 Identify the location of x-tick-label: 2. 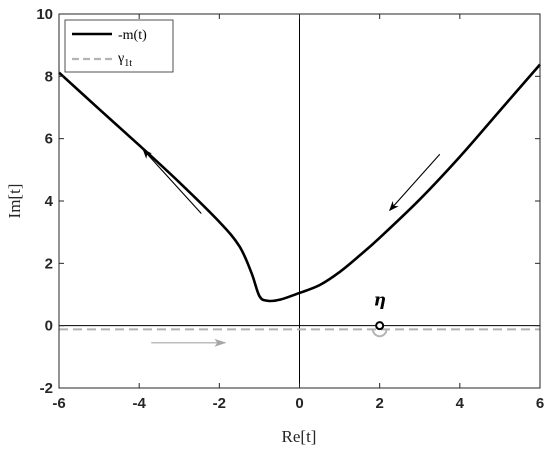
(379, 403).